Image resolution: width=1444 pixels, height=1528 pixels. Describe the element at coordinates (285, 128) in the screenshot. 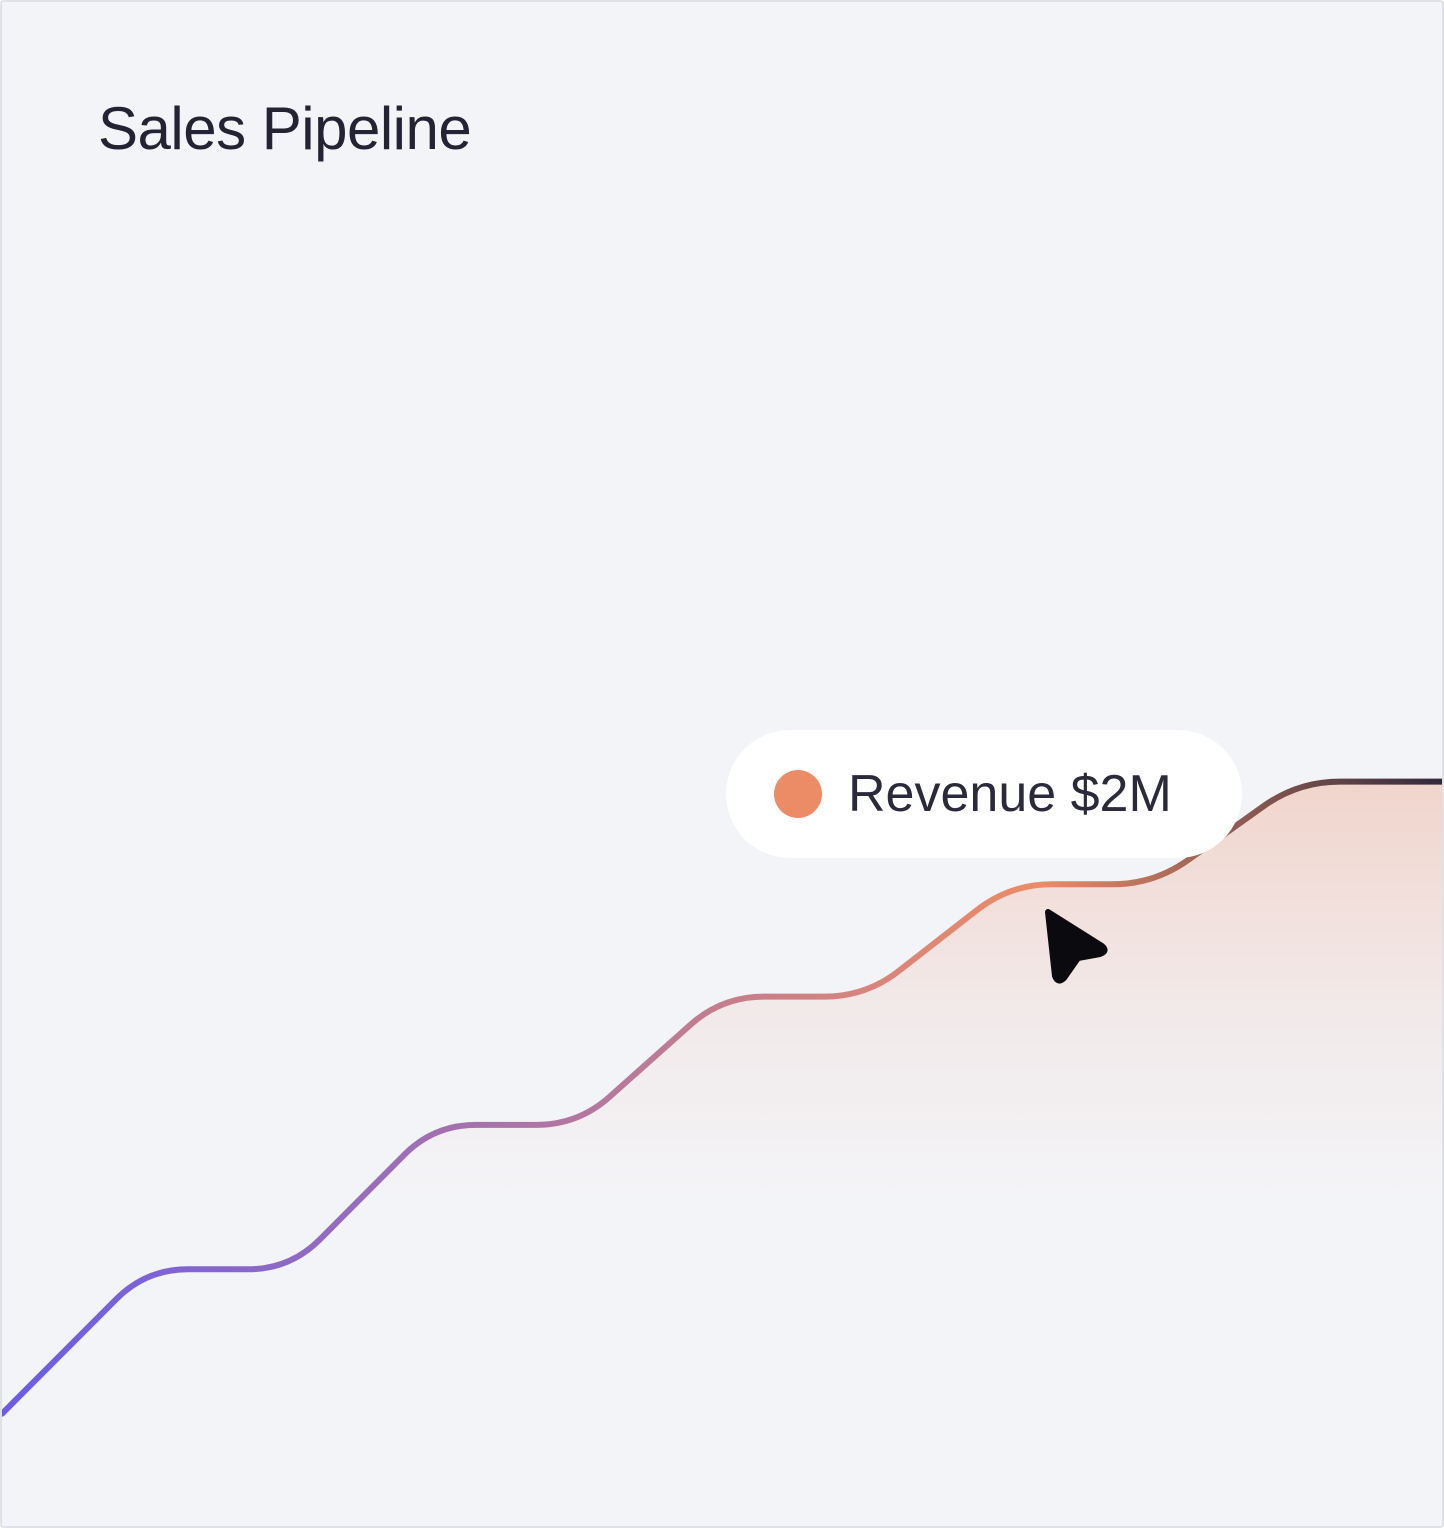

I see `chart-title: Sales Pipeline` at that location.